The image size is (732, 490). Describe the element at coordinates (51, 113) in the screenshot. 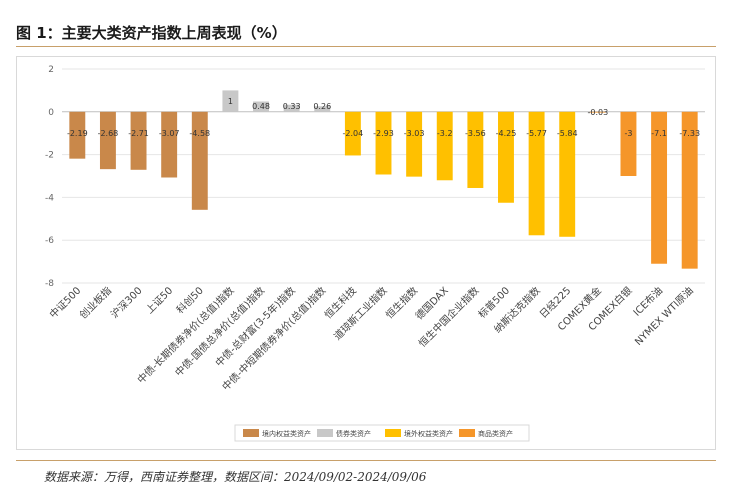

I see `y-tick-label: 0` at that location.